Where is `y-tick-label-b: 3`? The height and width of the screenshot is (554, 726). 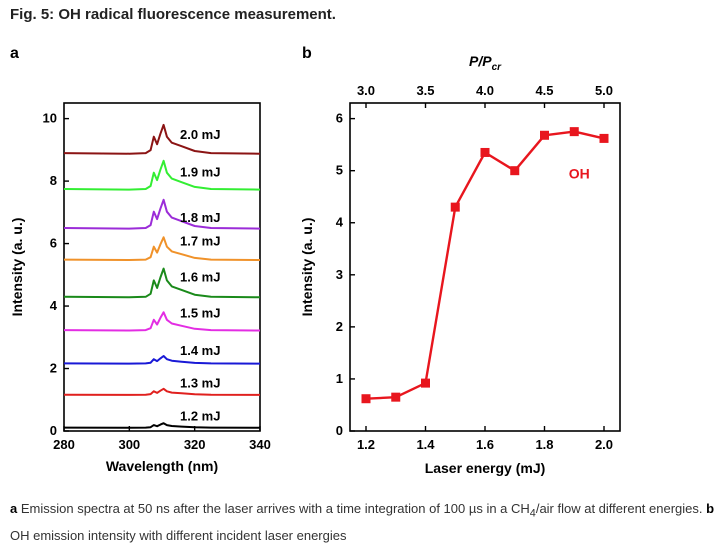 y-tick-label-b: 3 is located at coordinates (339, 274).